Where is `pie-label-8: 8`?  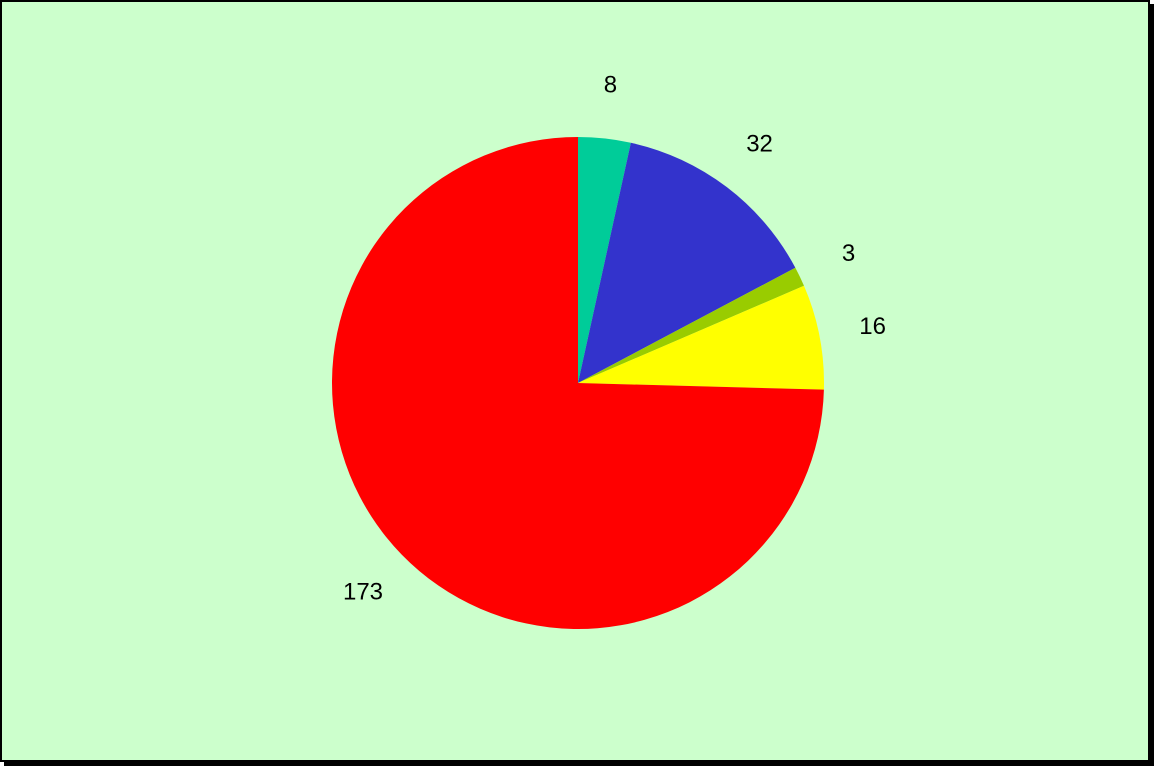 pie-label-8: 8 is located at coordinates (610, 84).